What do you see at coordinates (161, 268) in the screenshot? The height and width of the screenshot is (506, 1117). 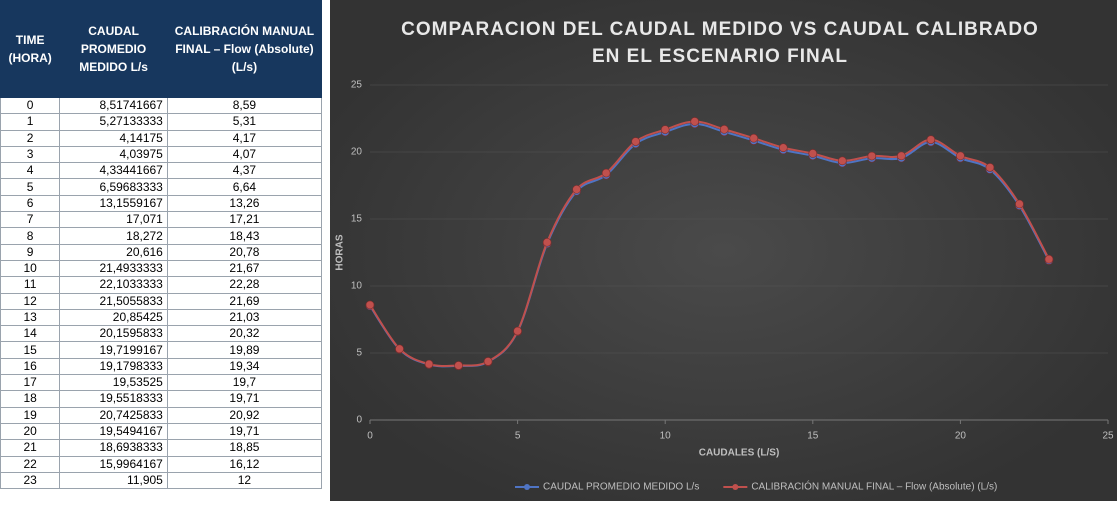 I see `table-row: 10 21,4933333 21,67` at bounding box center [161, 268].